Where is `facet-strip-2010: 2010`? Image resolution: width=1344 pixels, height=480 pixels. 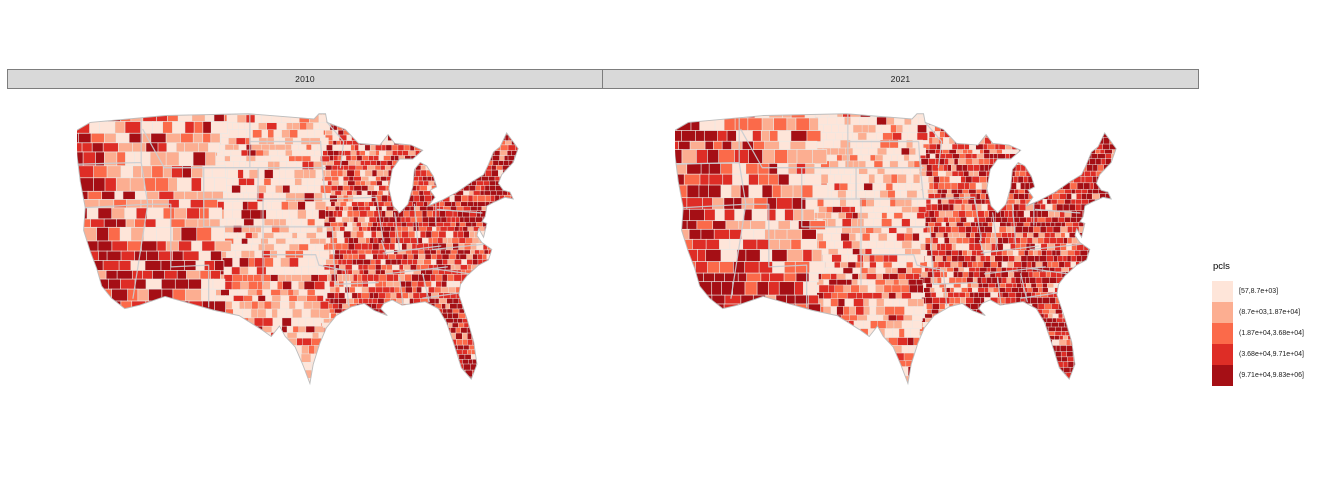
facet-strip-2010: 2010 is located at coordinates (305, 79).